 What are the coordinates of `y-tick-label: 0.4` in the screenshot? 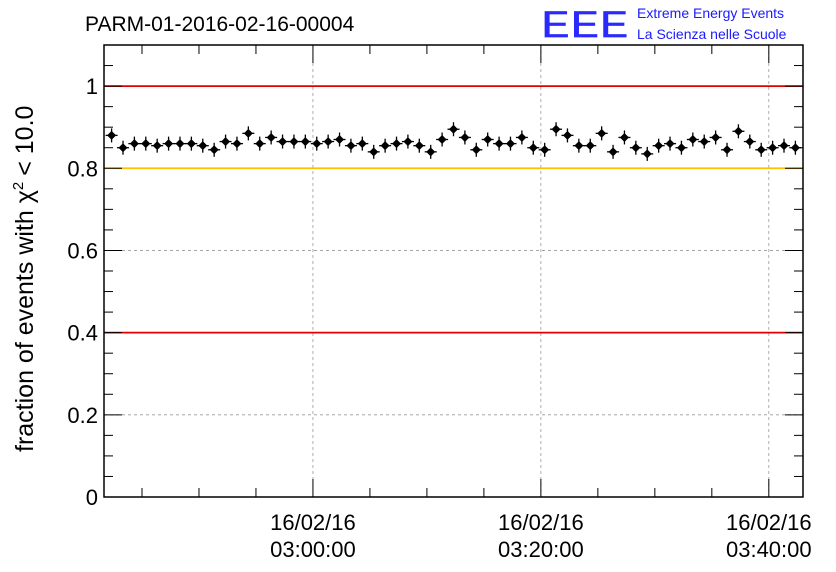 It's located at (82, 333).